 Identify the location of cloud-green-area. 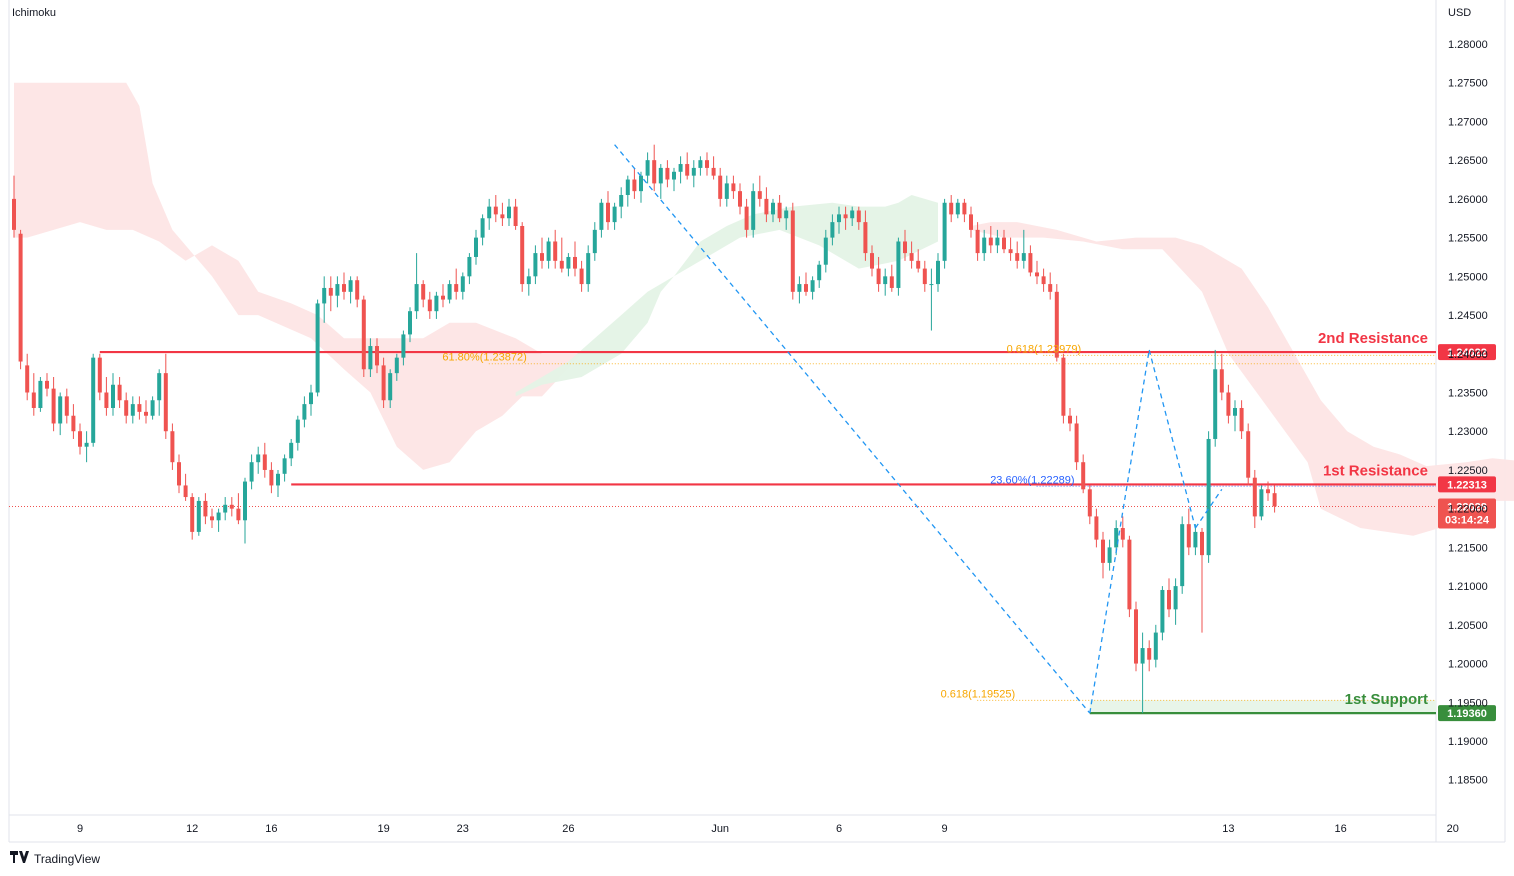
(726, 296).